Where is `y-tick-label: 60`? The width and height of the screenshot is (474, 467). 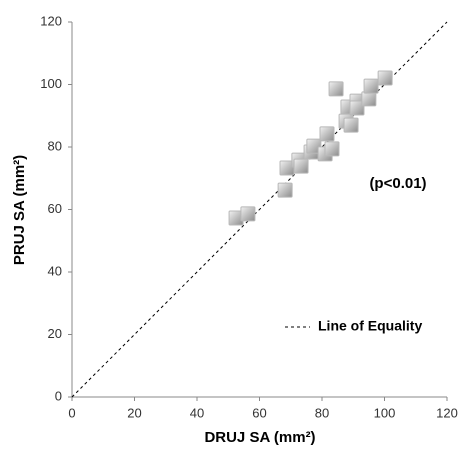 y-tick-label: 60 is located at coordinates (55, 208).